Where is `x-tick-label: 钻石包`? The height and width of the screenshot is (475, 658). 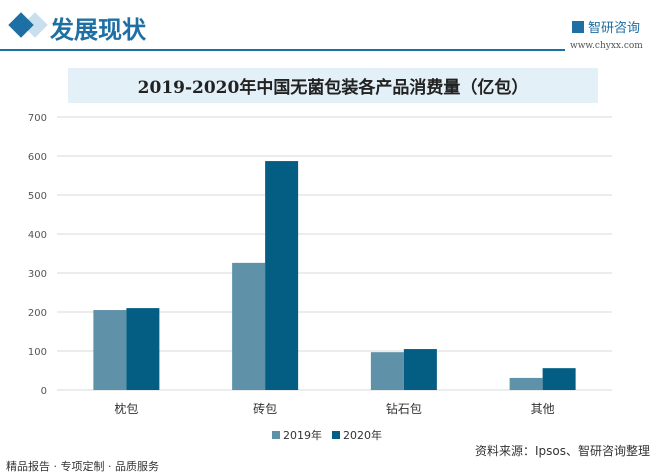
x-tick-label: 钻石包 is located at coordinates (404, 408).